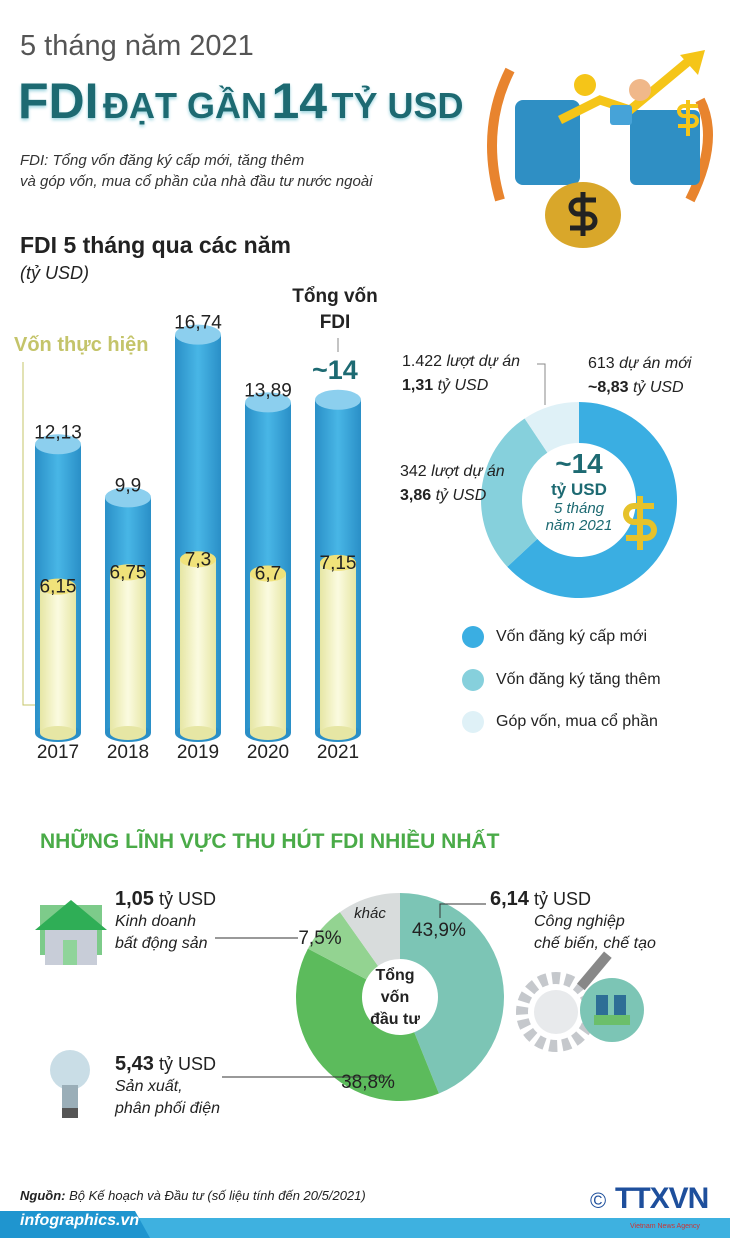 This screenshot has height=1238, width=730. I want to click on legend-dot, so click(473, 722).